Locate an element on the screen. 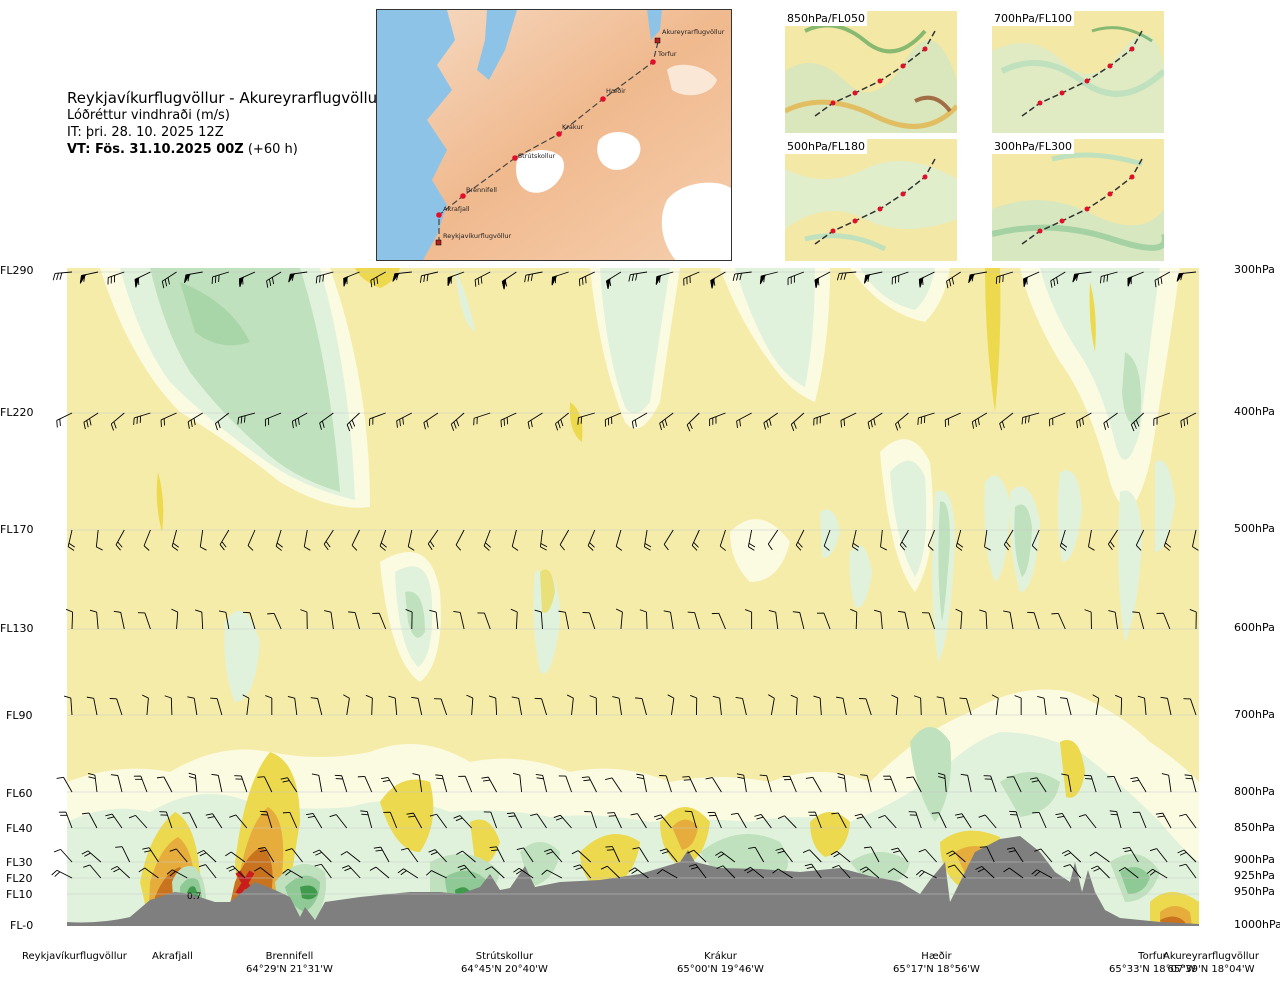 The width and height of the screenshot is (1280, 981). map-label-haedir: Hæðir is located at coordinates (616, 91).